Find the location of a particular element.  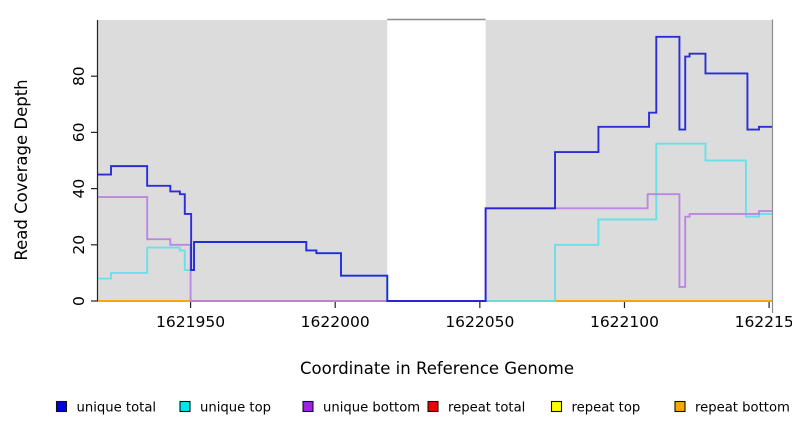

y-tick-label: 60 is located at coordinates (79, 133).